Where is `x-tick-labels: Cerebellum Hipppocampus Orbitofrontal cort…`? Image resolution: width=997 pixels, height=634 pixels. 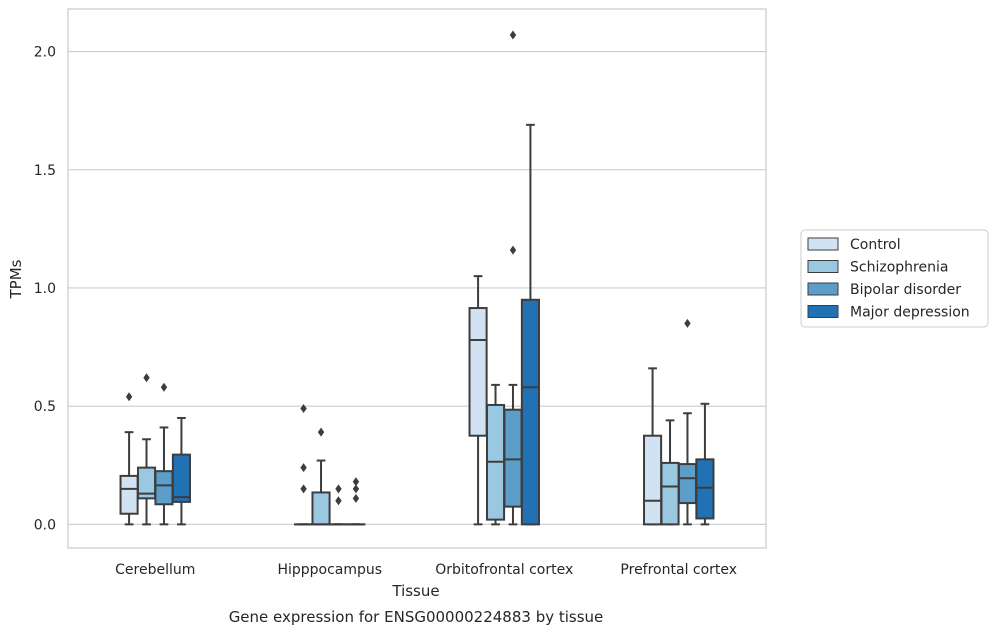
x-tick-labels: Cerebellum Hipppocampus Orbitofrontal cort… is located at coordinates (426, 570).